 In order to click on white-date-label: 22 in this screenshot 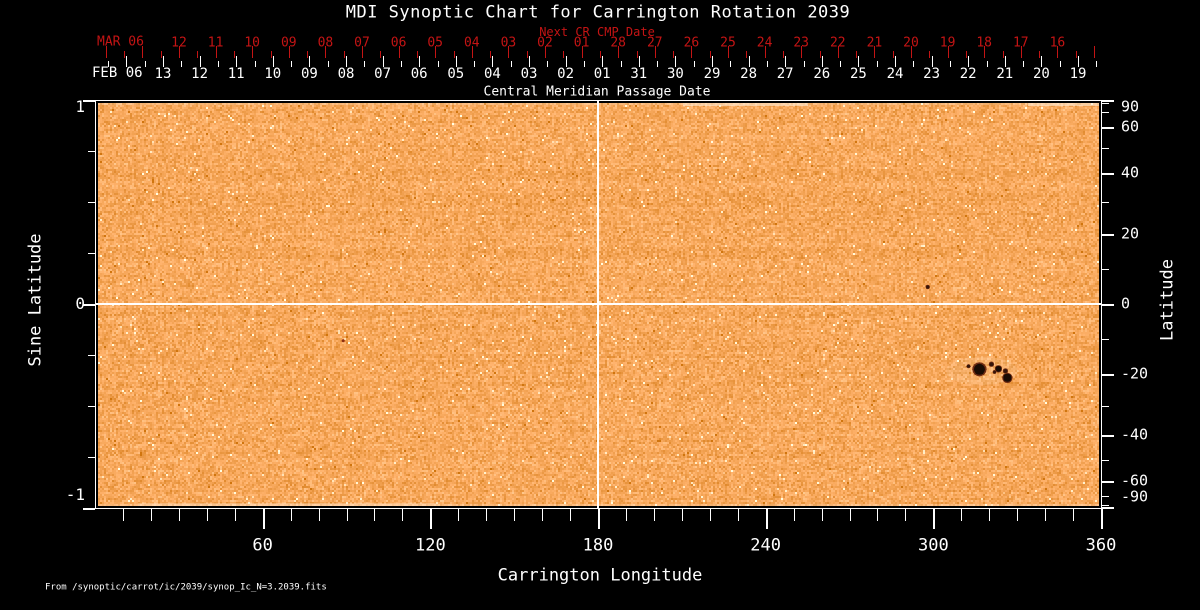, I will do `click(968, 74)`.